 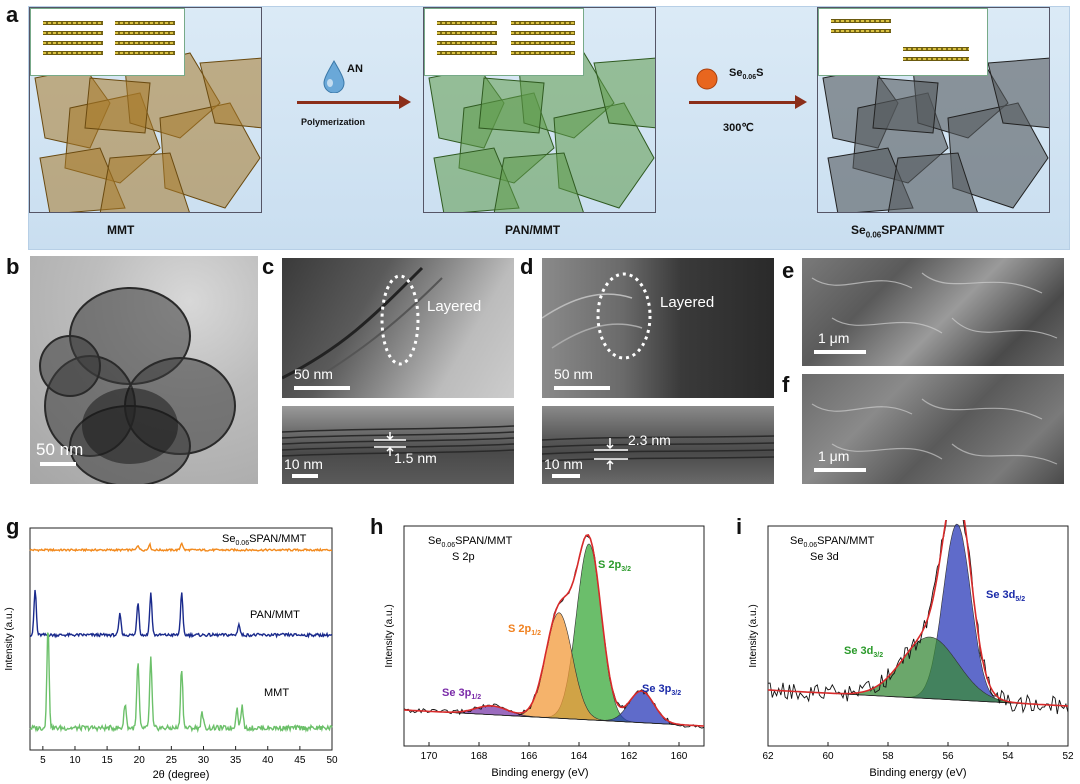 What do you see at coordinates (121, 230) in the screenshot?
I see `mmt-label: MMT` at bounding box center [121, 230].